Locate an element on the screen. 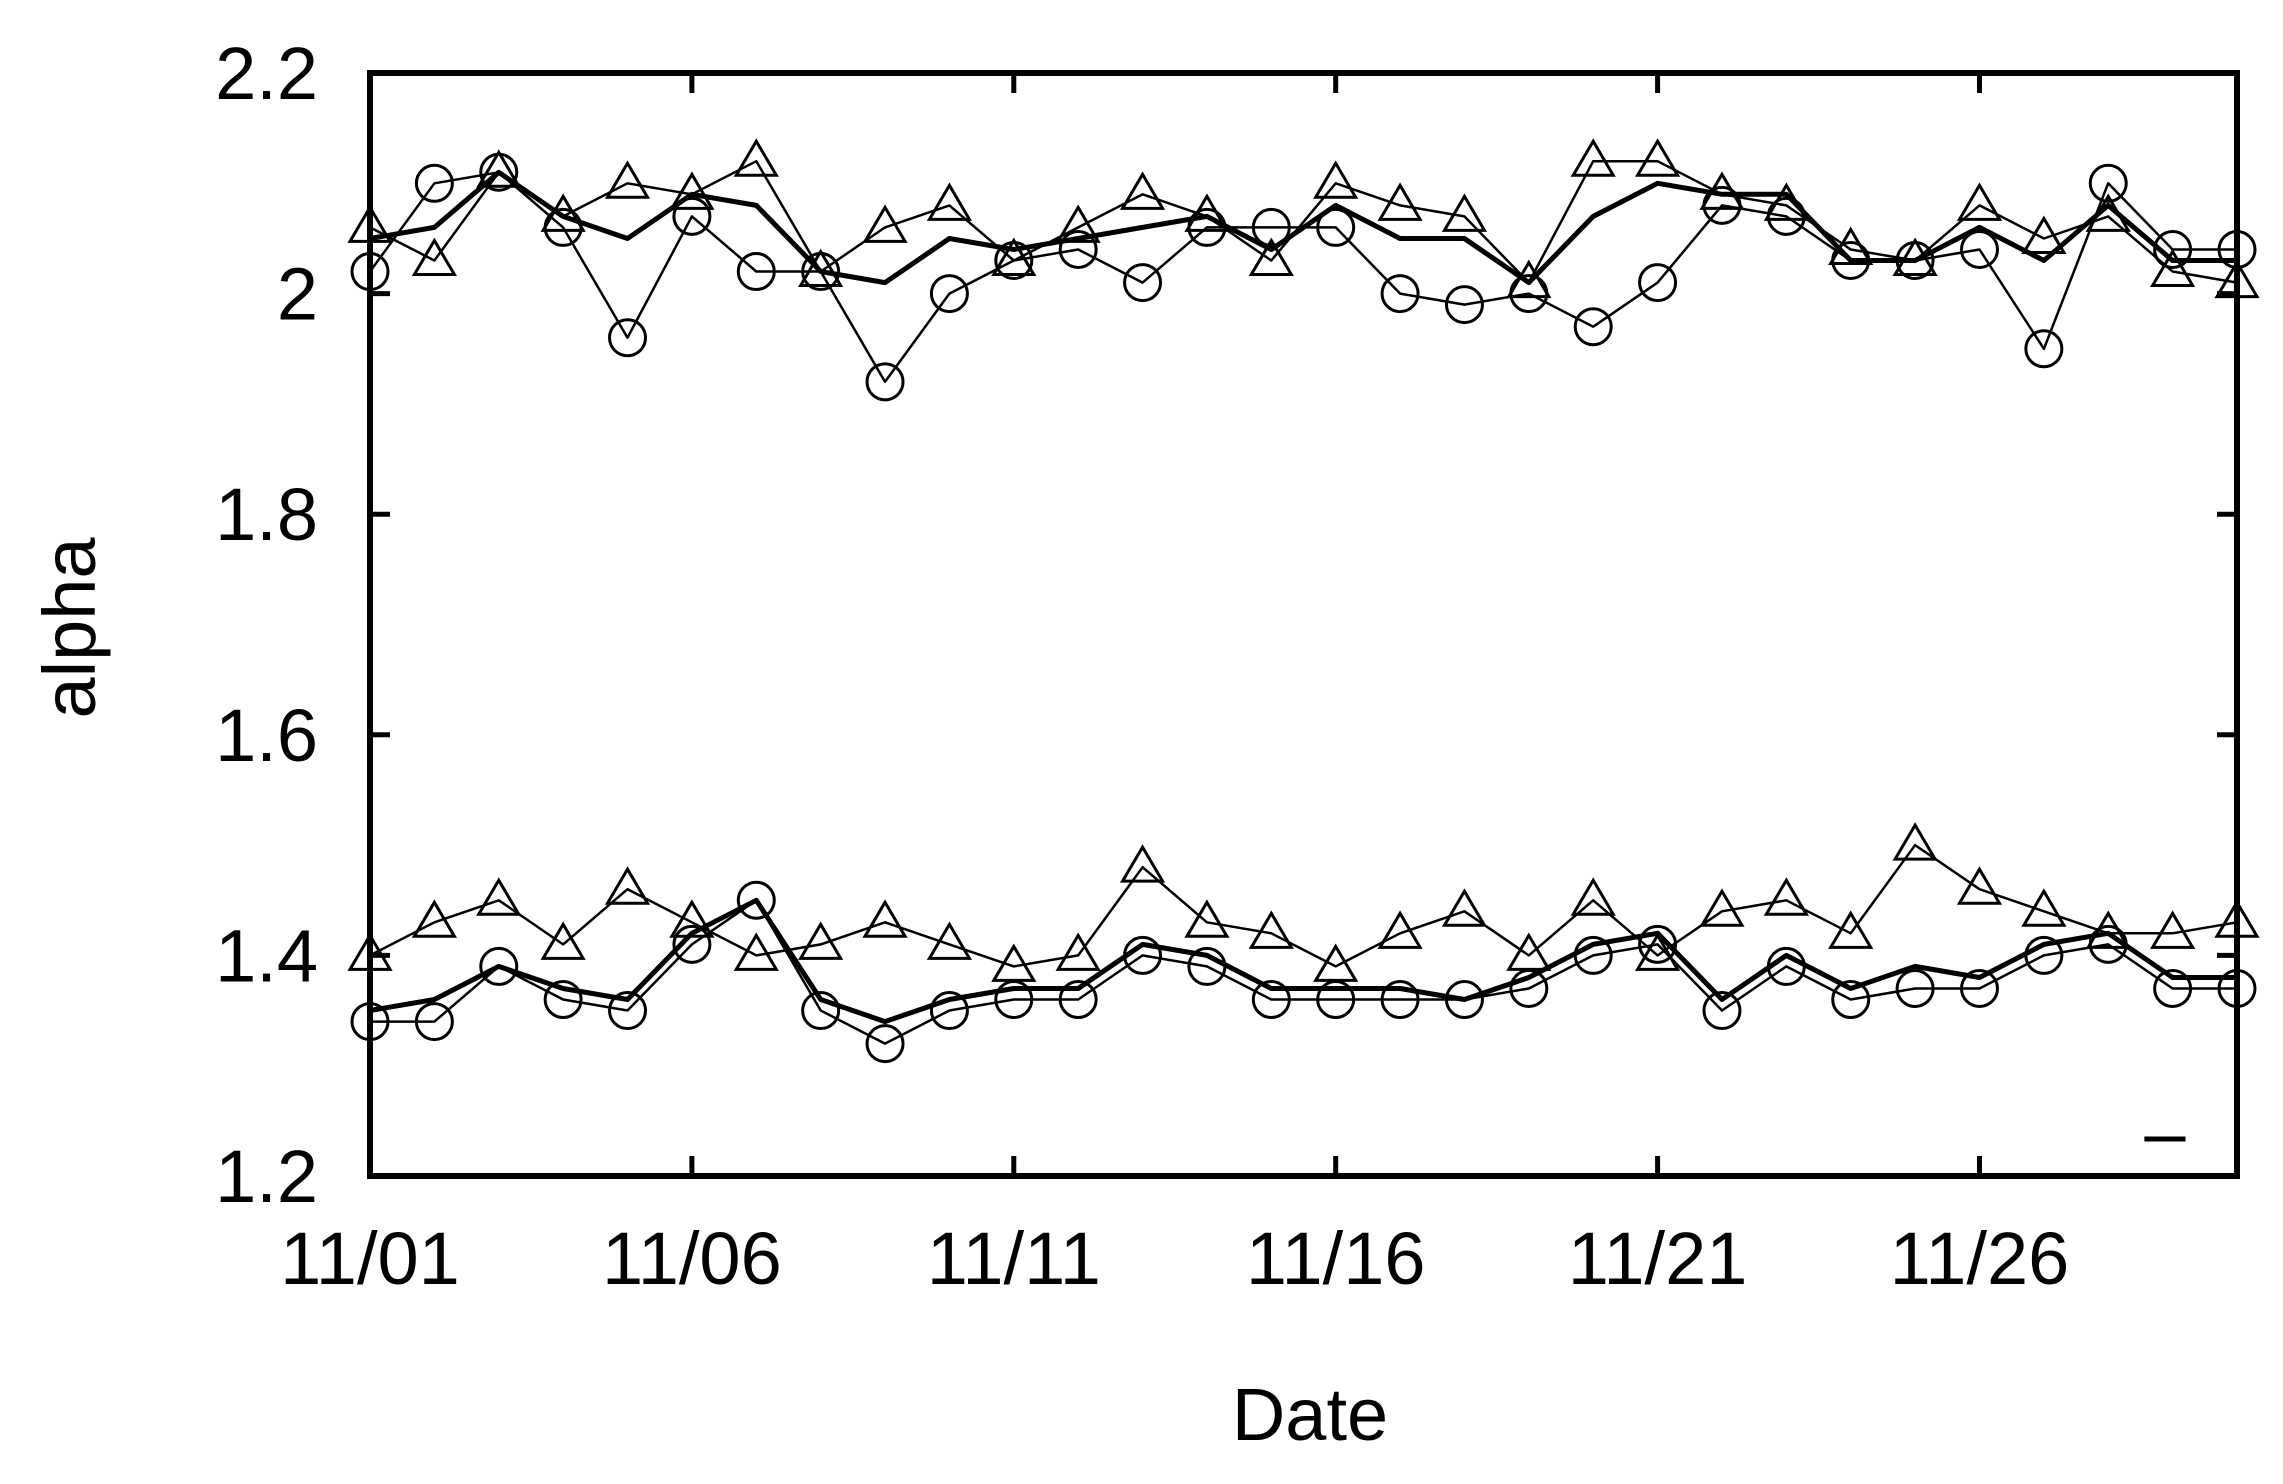 The image size is (2283, 1484). legend-sample: – is located at coordinates (2165, 1132).